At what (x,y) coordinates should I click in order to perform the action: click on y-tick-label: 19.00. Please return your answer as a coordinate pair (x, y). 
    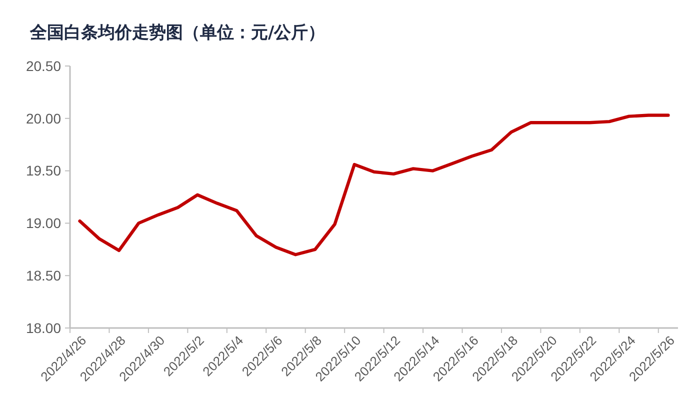
    Looking at the image, I should click on (44, 223).